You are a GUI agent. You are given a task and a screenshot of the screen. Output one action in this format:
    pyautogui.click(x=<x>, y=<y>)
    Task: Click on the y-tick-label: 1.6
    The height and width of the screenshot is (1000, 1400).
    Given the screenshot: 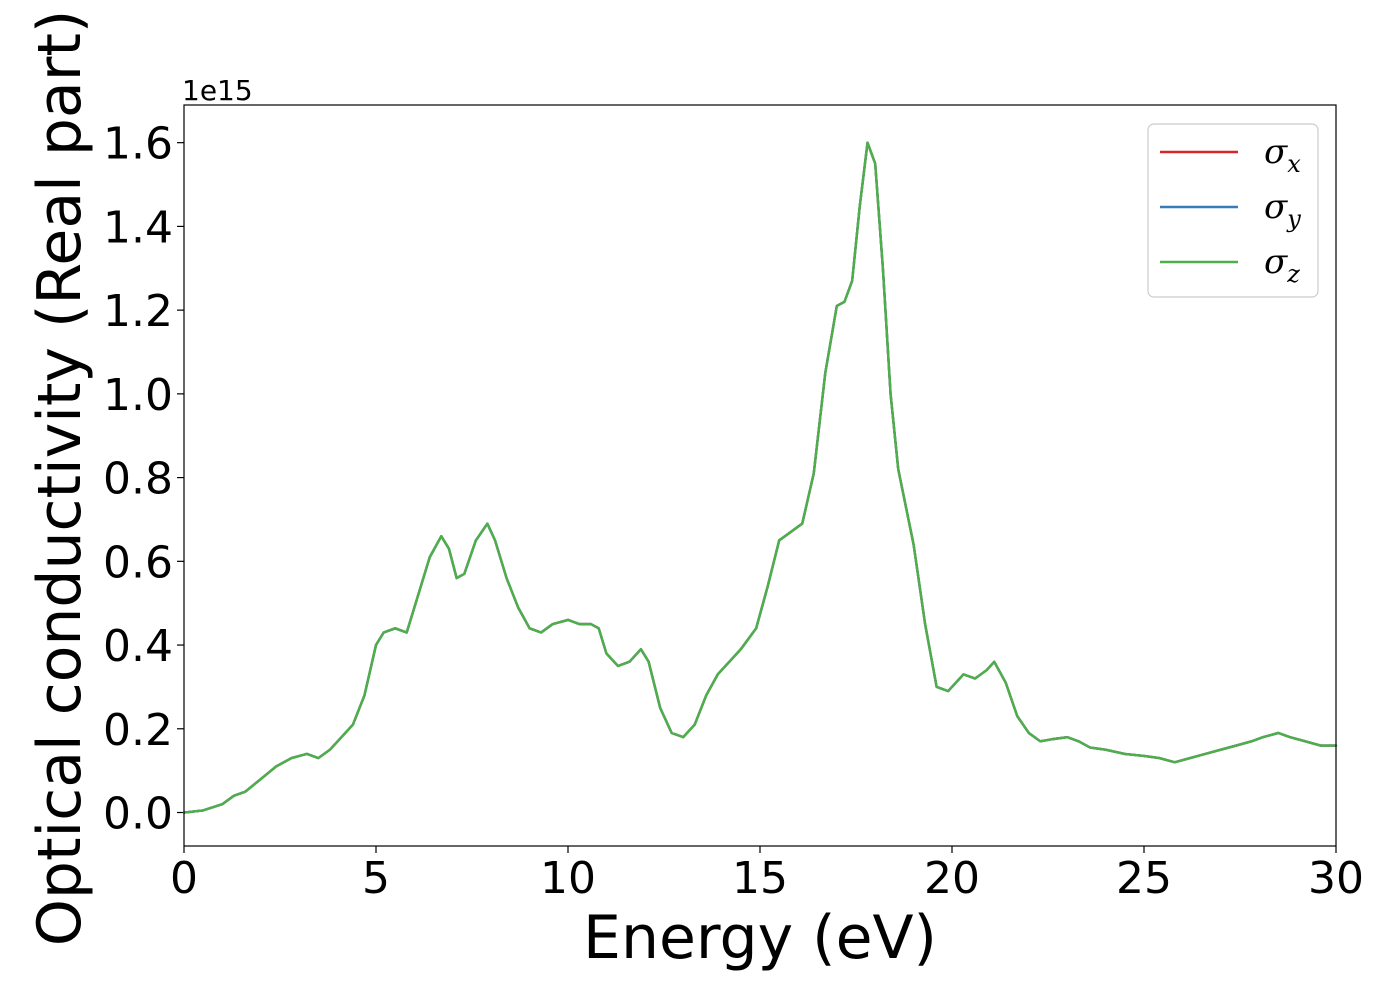 What is the action you would take?
    pyautogui.click(x=138, y=144)
    